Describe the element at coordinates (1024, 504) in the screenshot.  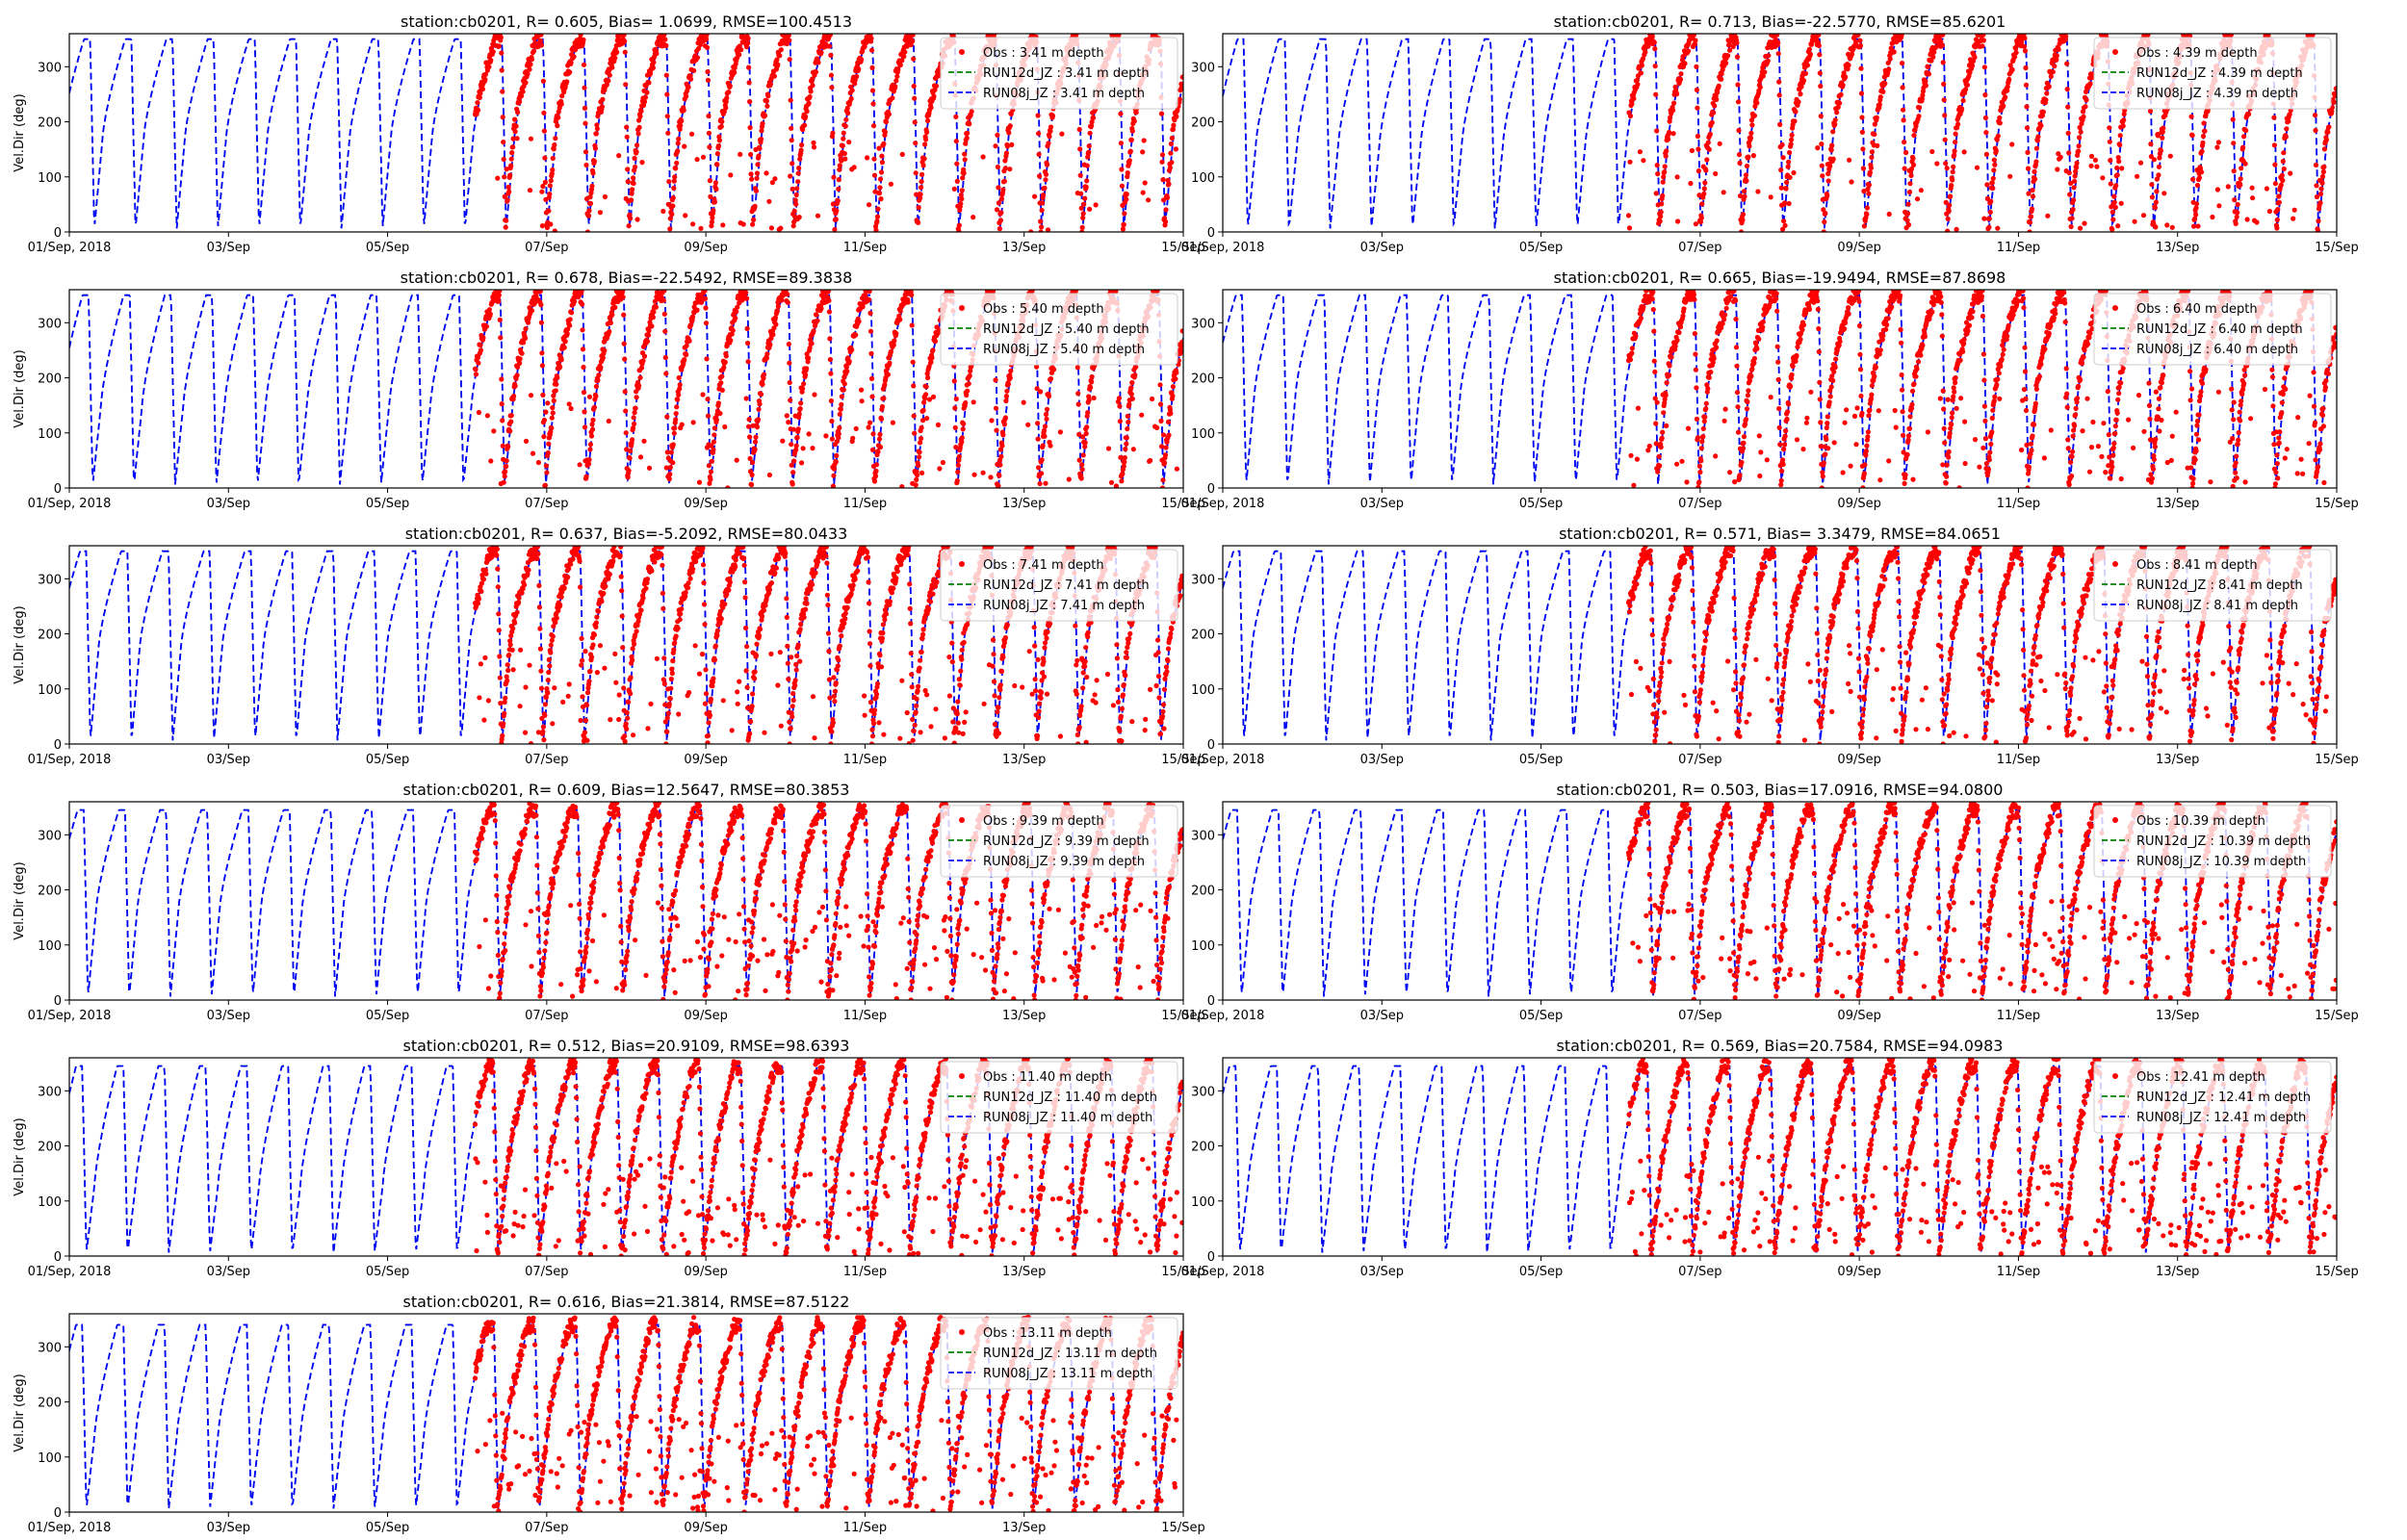
I see `x-tick-label: 13/Sep` at that location.